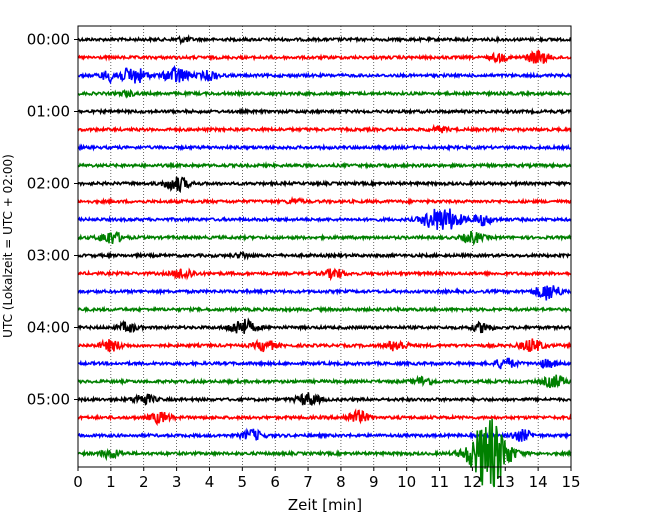 Image resolution: width=650 pixels, height=520 pixels. I want to click on x-tick-label: 10, so click(406, 482).